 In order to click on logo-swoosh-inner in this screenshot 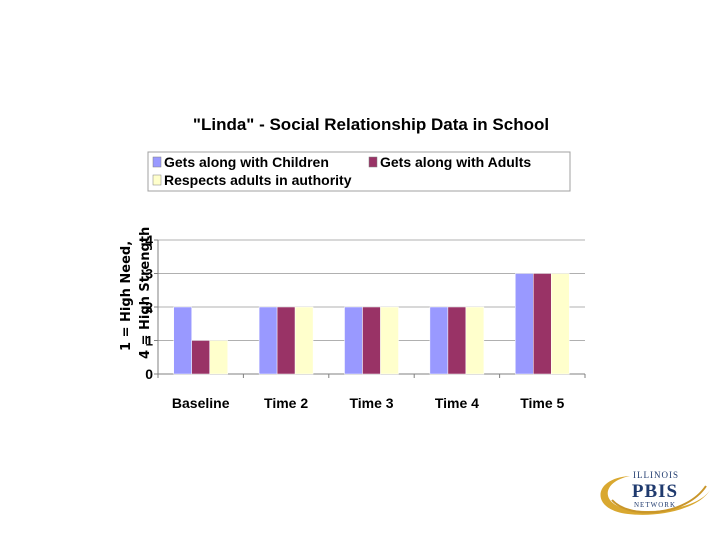, I will do `click(659, 499)`.